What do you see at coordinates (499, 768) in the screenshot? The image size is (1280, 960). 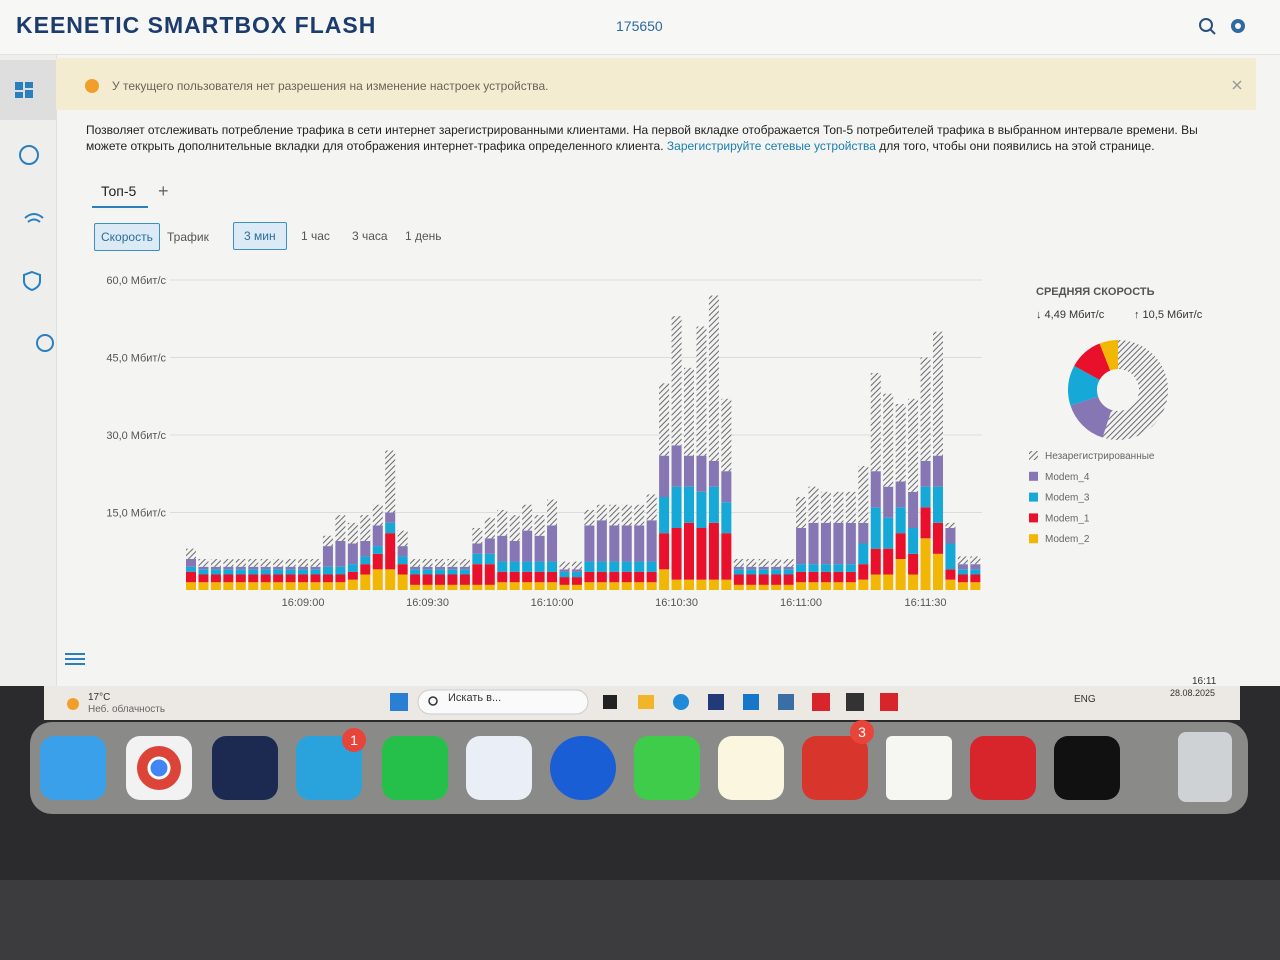 I see `thunderbird` at bounding box center [499, 768].